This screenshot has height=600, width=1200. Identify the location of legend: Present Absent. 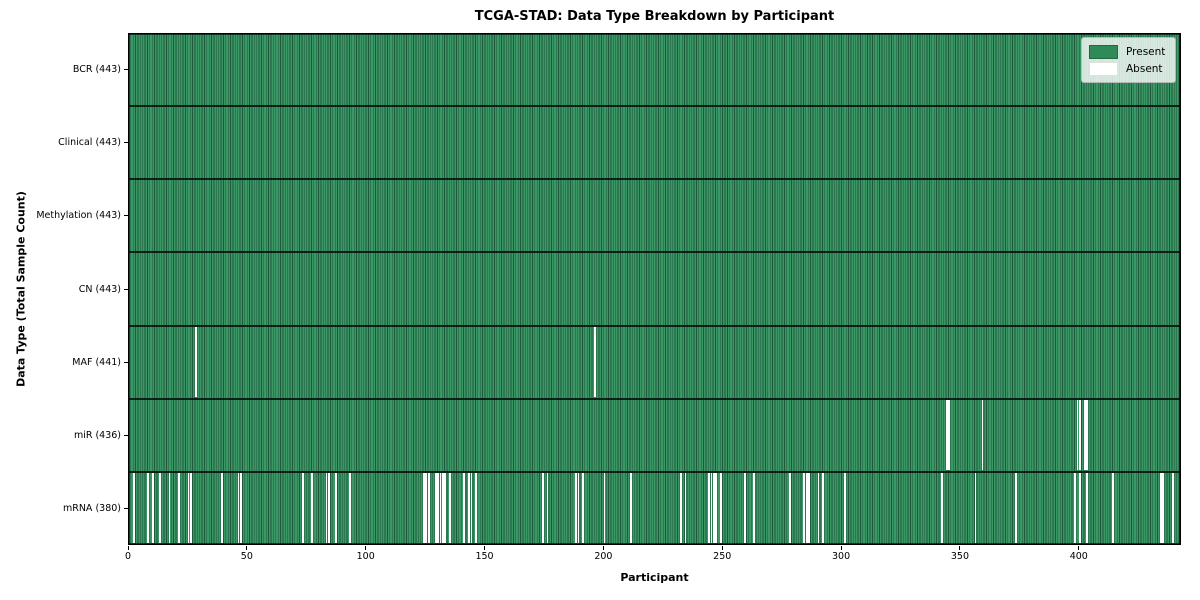
(1129, 60).